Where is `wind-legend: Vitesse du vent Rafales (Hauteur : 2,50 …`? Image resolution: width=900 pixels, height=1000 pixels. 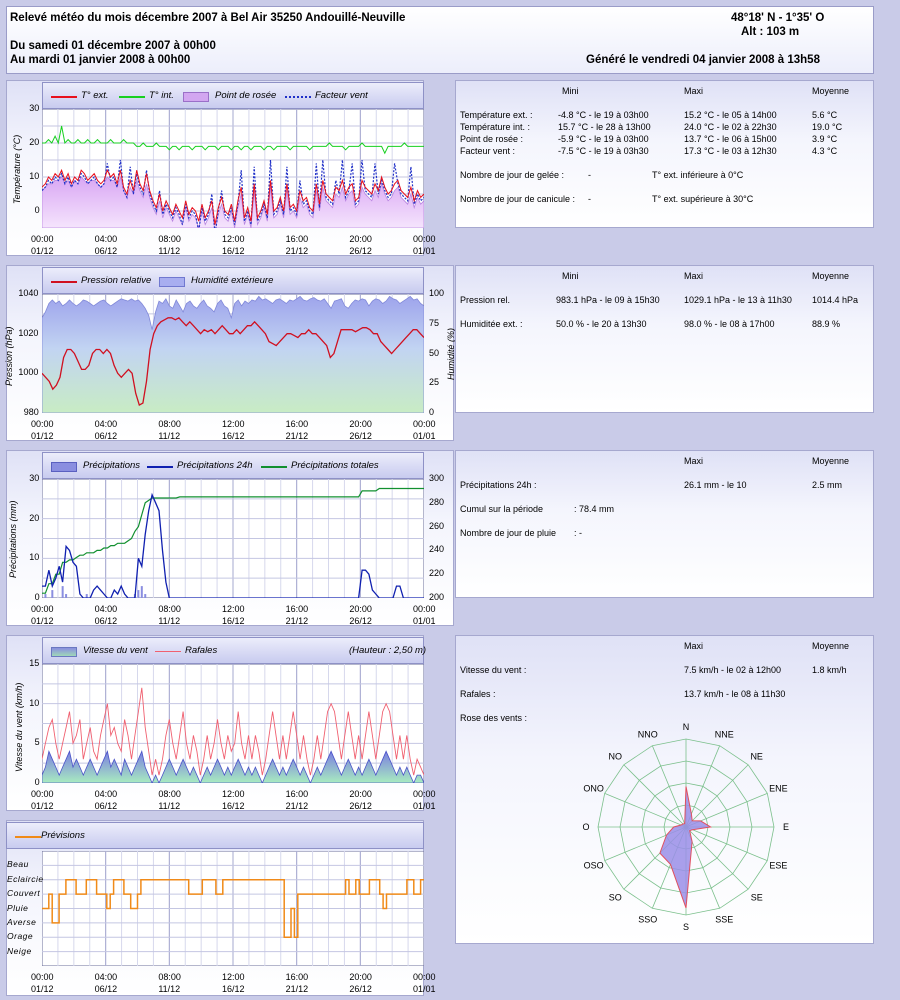 wind-legend: Vitesse du vent Rafales (Hauteur : 2,50 … is located at coordinates (234, 650).